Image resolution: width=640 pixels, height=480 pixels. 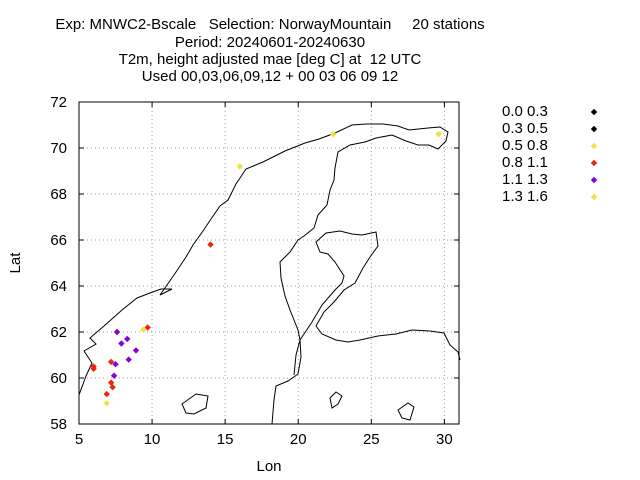 I want to click on x-tick-label: 30, so click(x=444, y=439).